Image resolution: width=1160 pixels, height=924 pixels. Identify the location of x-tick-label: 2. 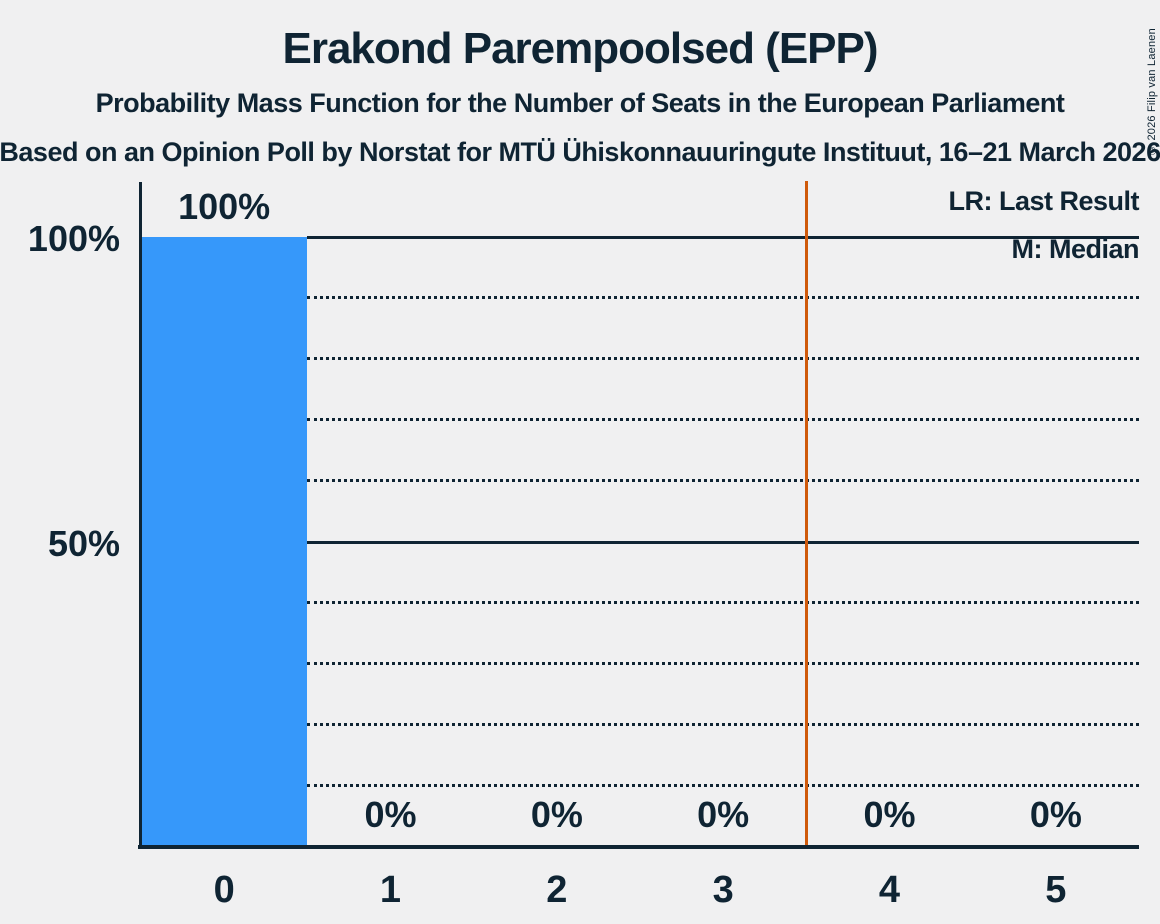
(557, 890).